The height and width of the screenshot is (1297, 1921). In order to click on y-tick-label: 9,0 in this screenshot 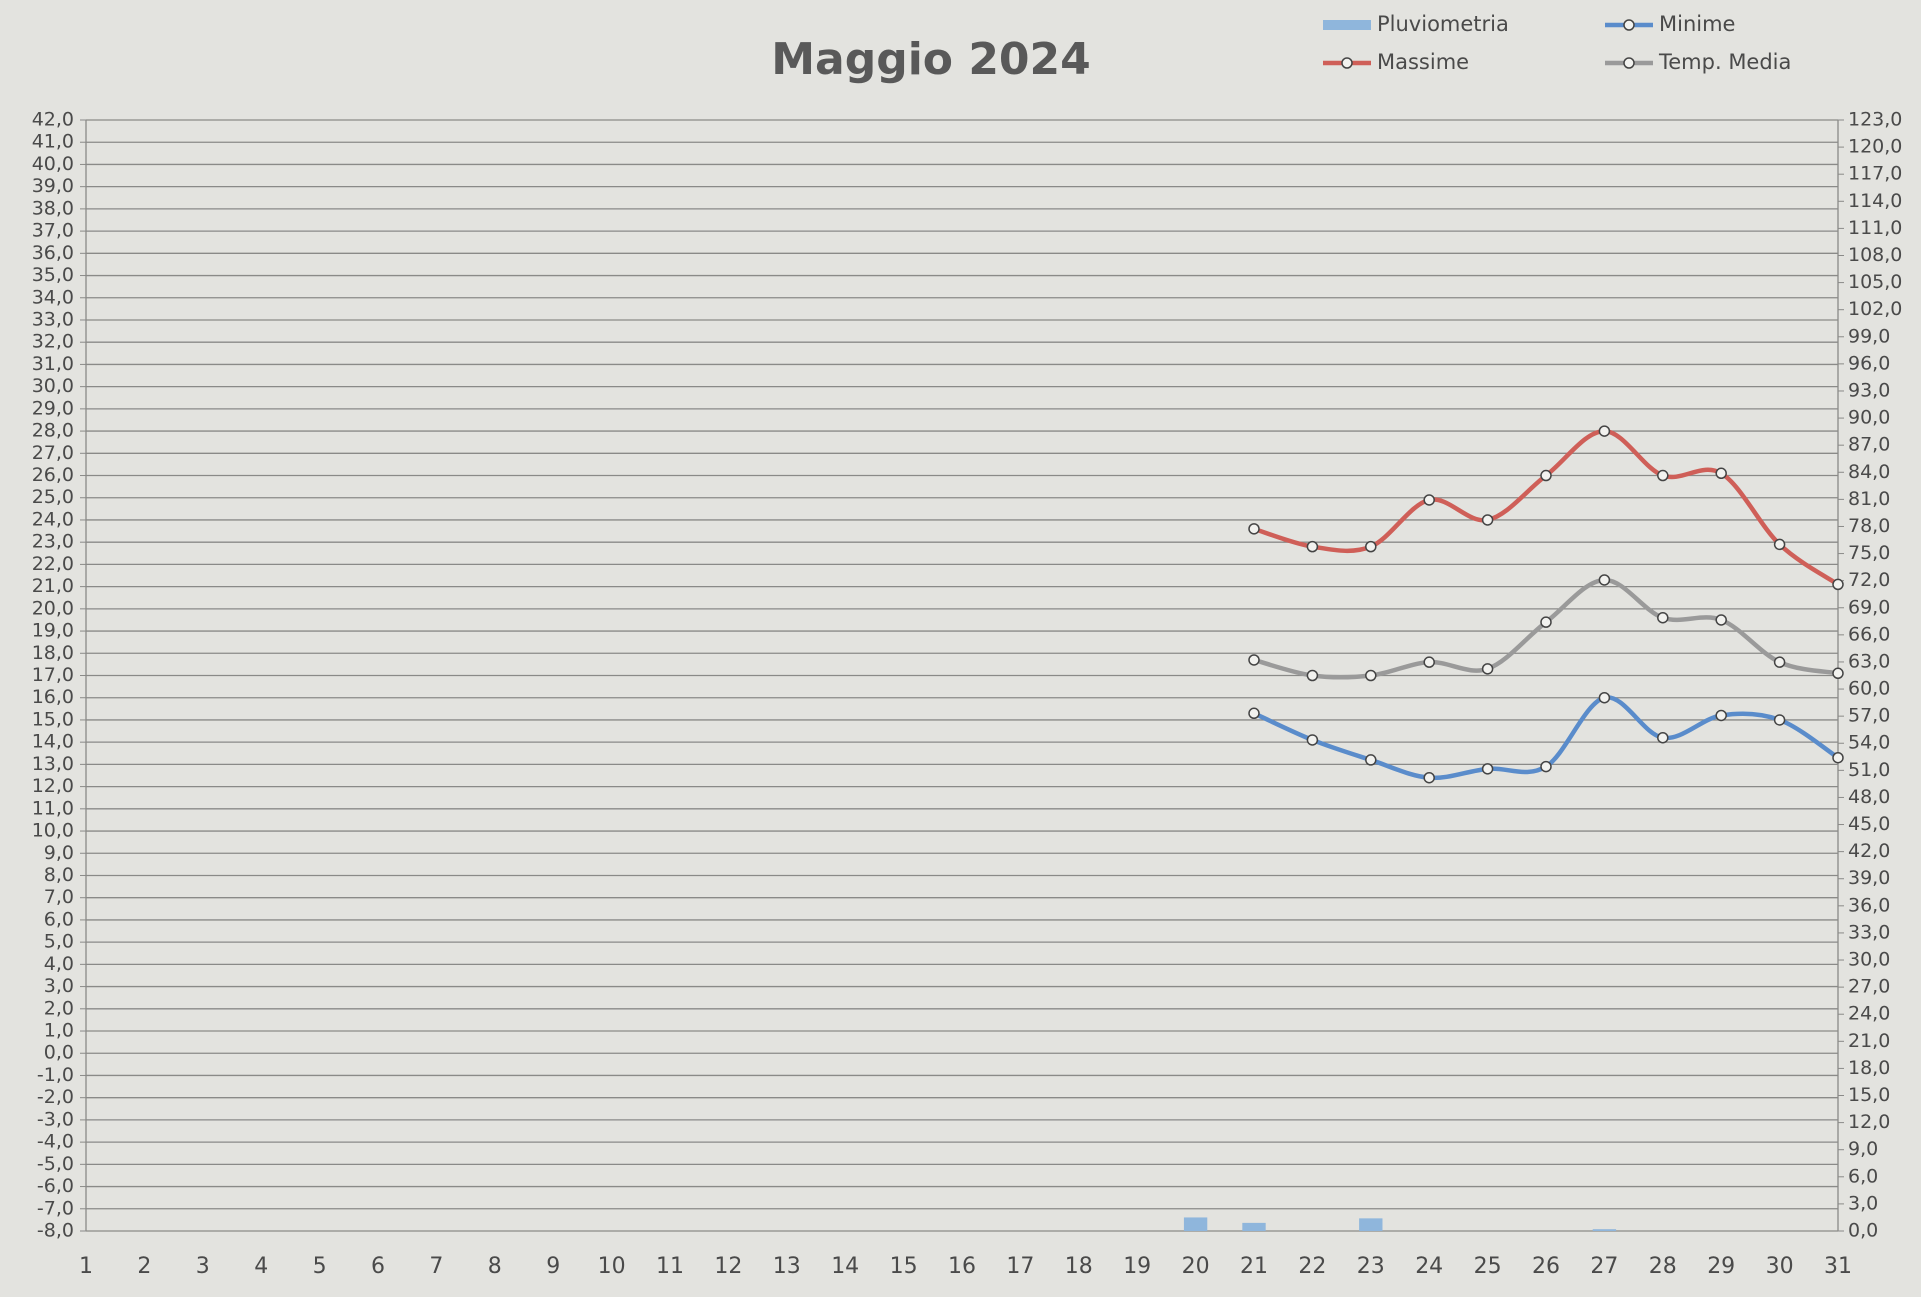, I will do `click(59, 853)`.